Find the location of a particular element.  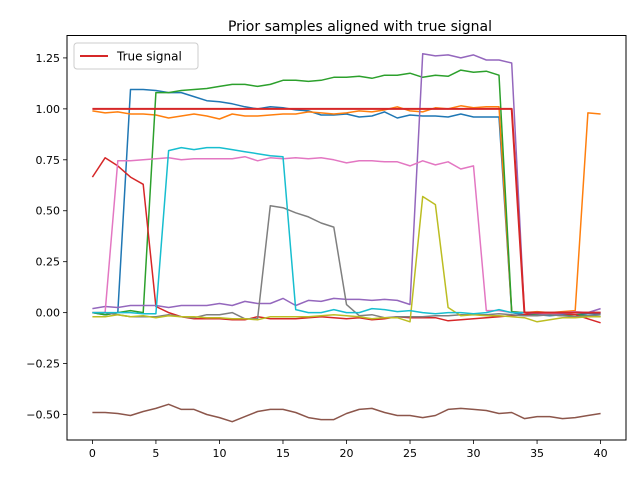

legend: True signal is located at coordinates (136, 56).